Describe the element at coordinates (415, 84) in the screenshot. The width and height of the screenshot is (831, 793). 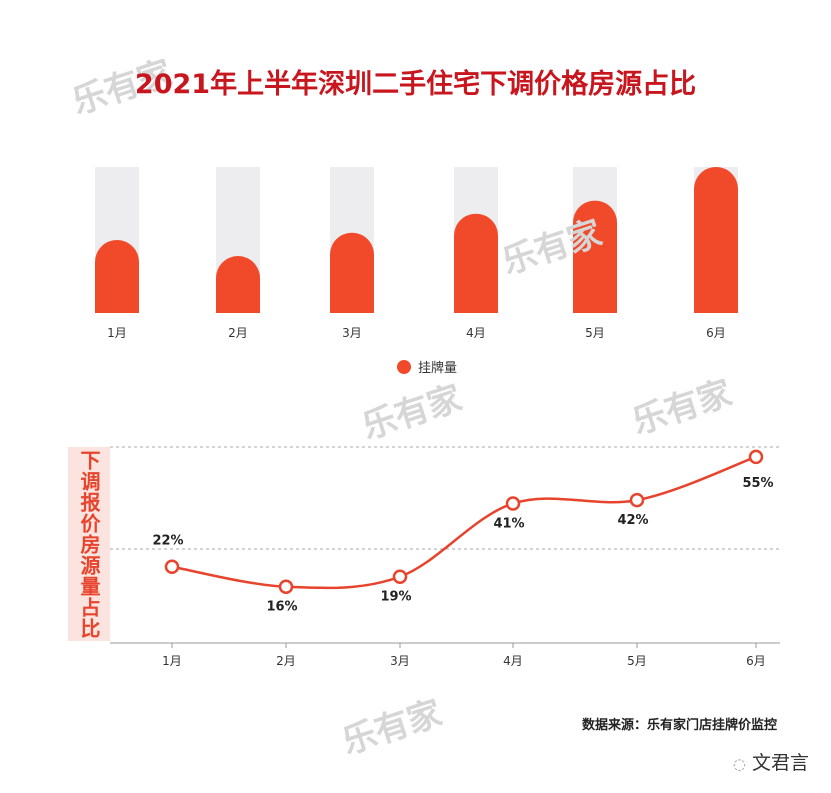
I see `chart-title: 2021年上半年深圳二手住宅下调价格房源占比` at that location.